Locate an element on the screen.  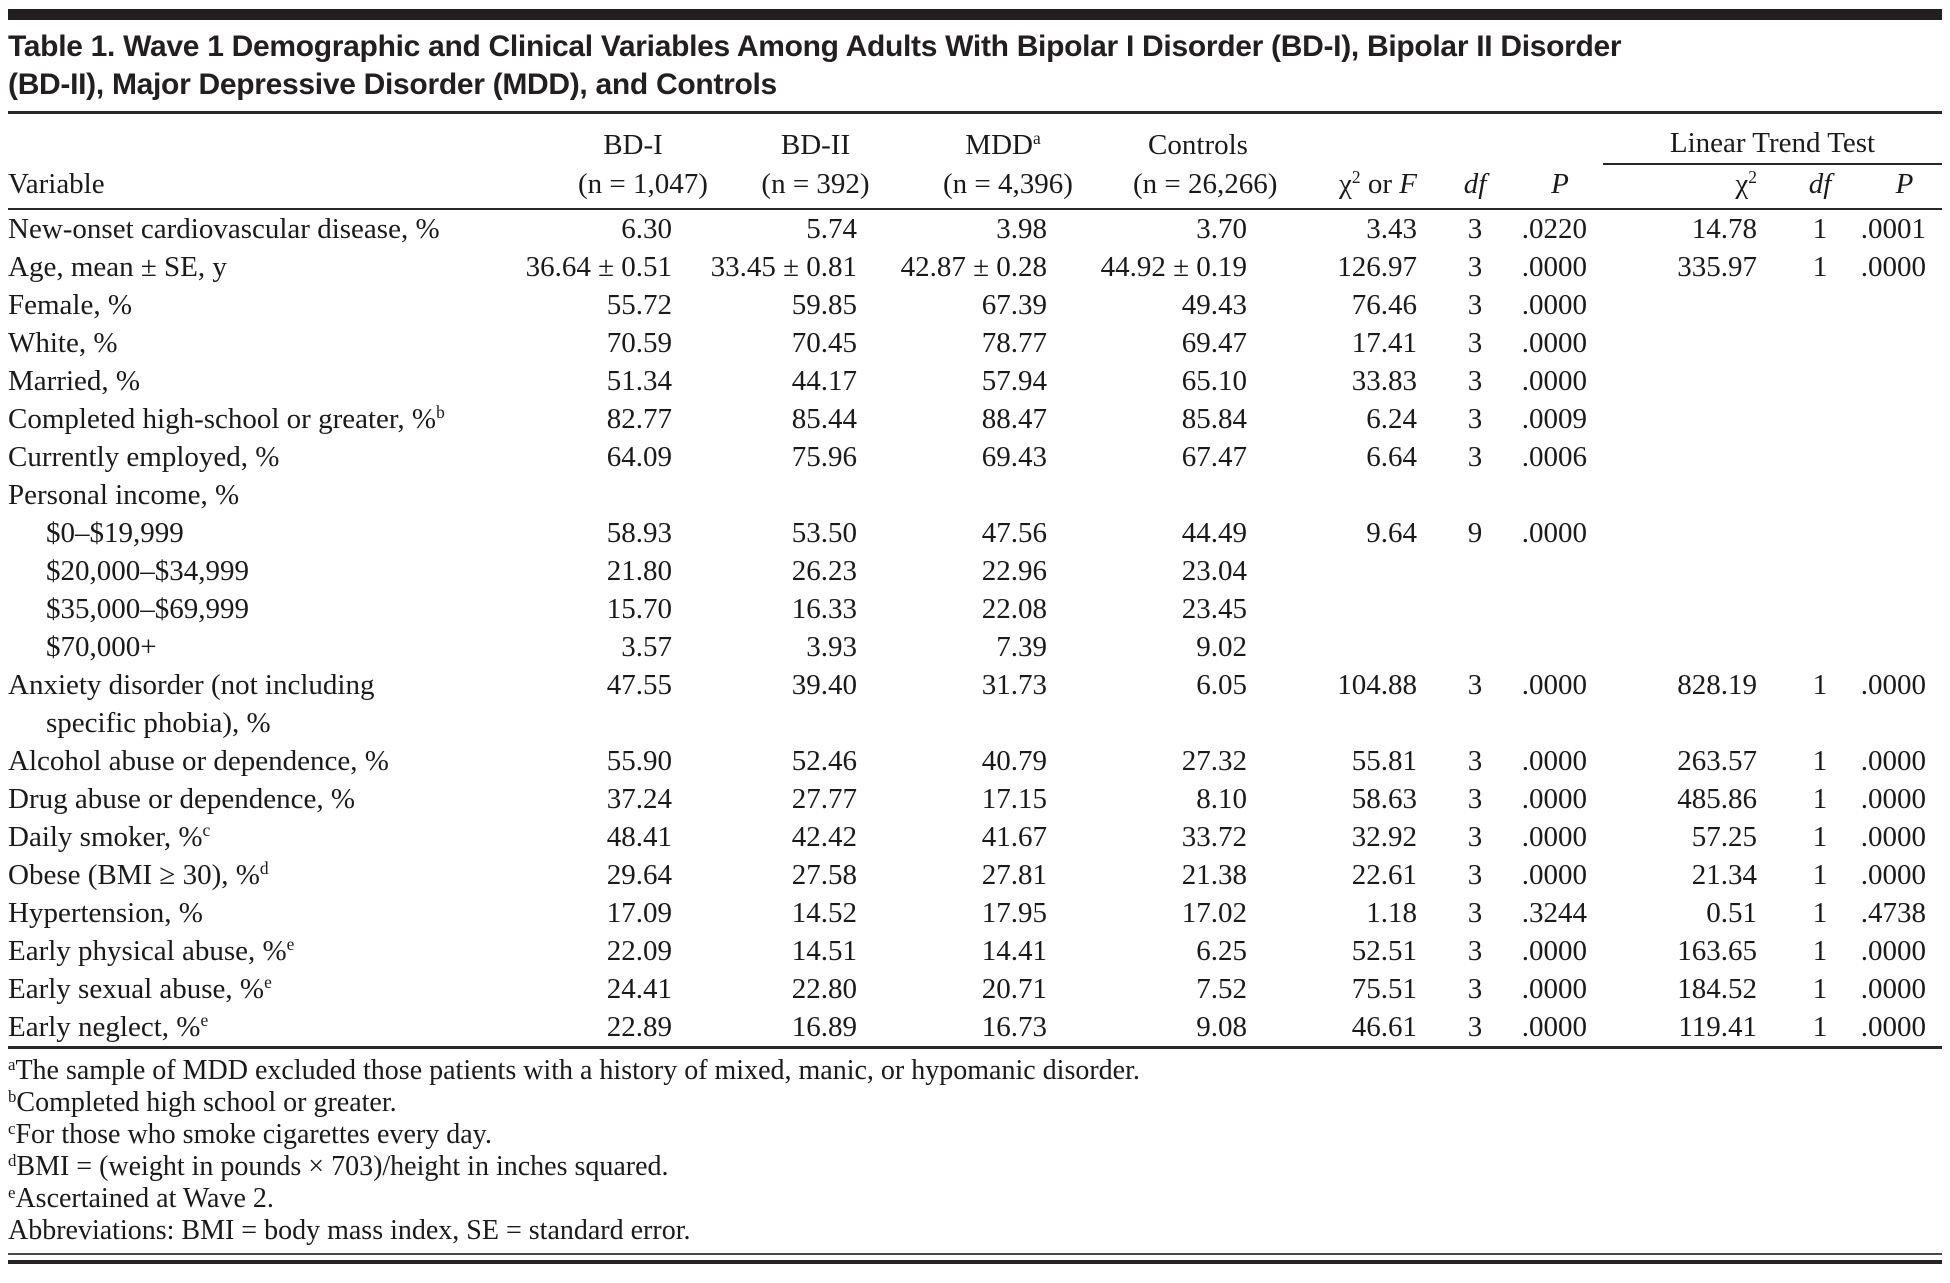
row-label: White, % is located at coordinates (63, 343).